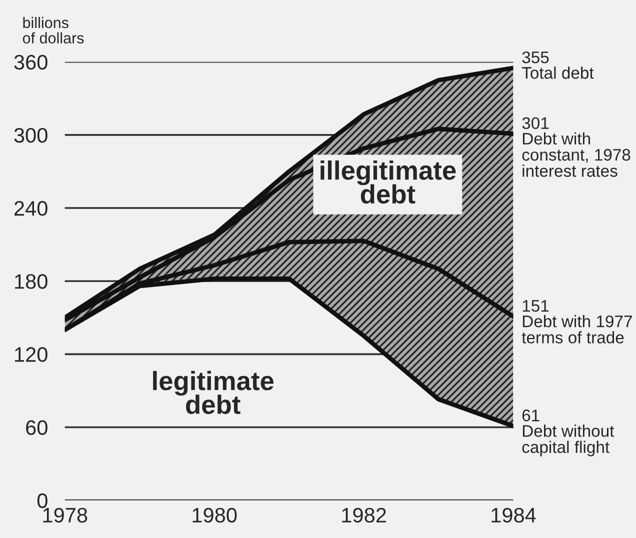  I want to click on series-label: Total debt, so click(558, 72).